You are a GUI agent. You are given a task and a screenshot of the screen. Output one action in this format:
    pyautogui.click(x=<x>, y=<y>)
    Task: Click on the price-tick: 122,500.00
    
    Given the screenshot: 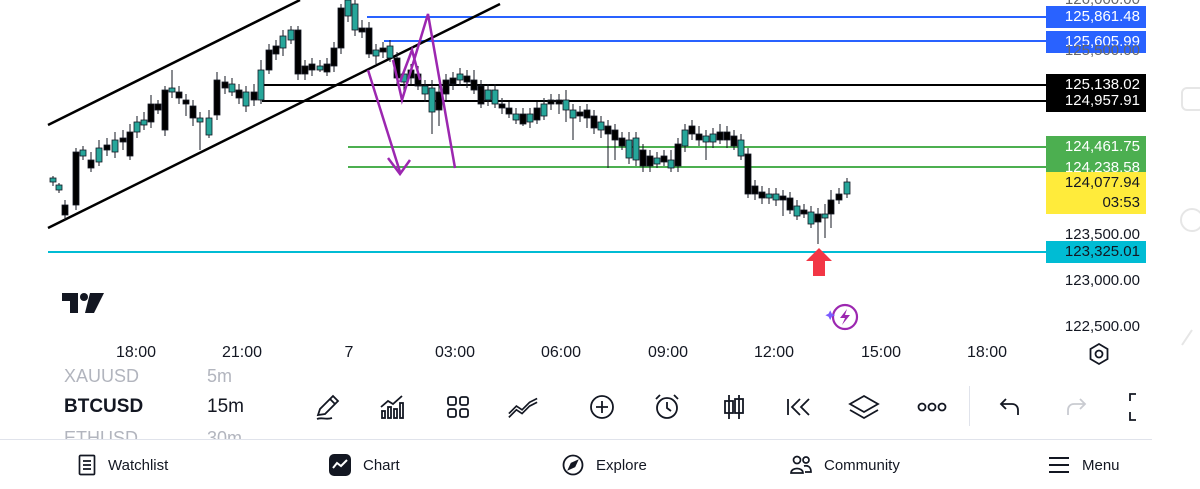 What is the action you would take?
    pyautogui.click(x=1102, y=326)
    